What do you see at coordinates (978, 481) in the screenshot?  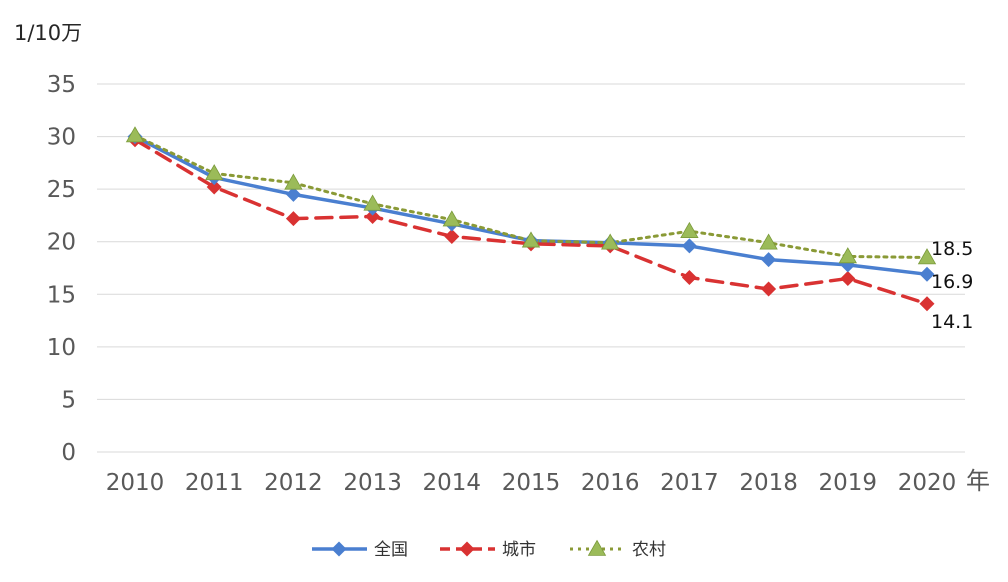 I see `x-axis-unit-label: 年` at bounding box center [978, 481].